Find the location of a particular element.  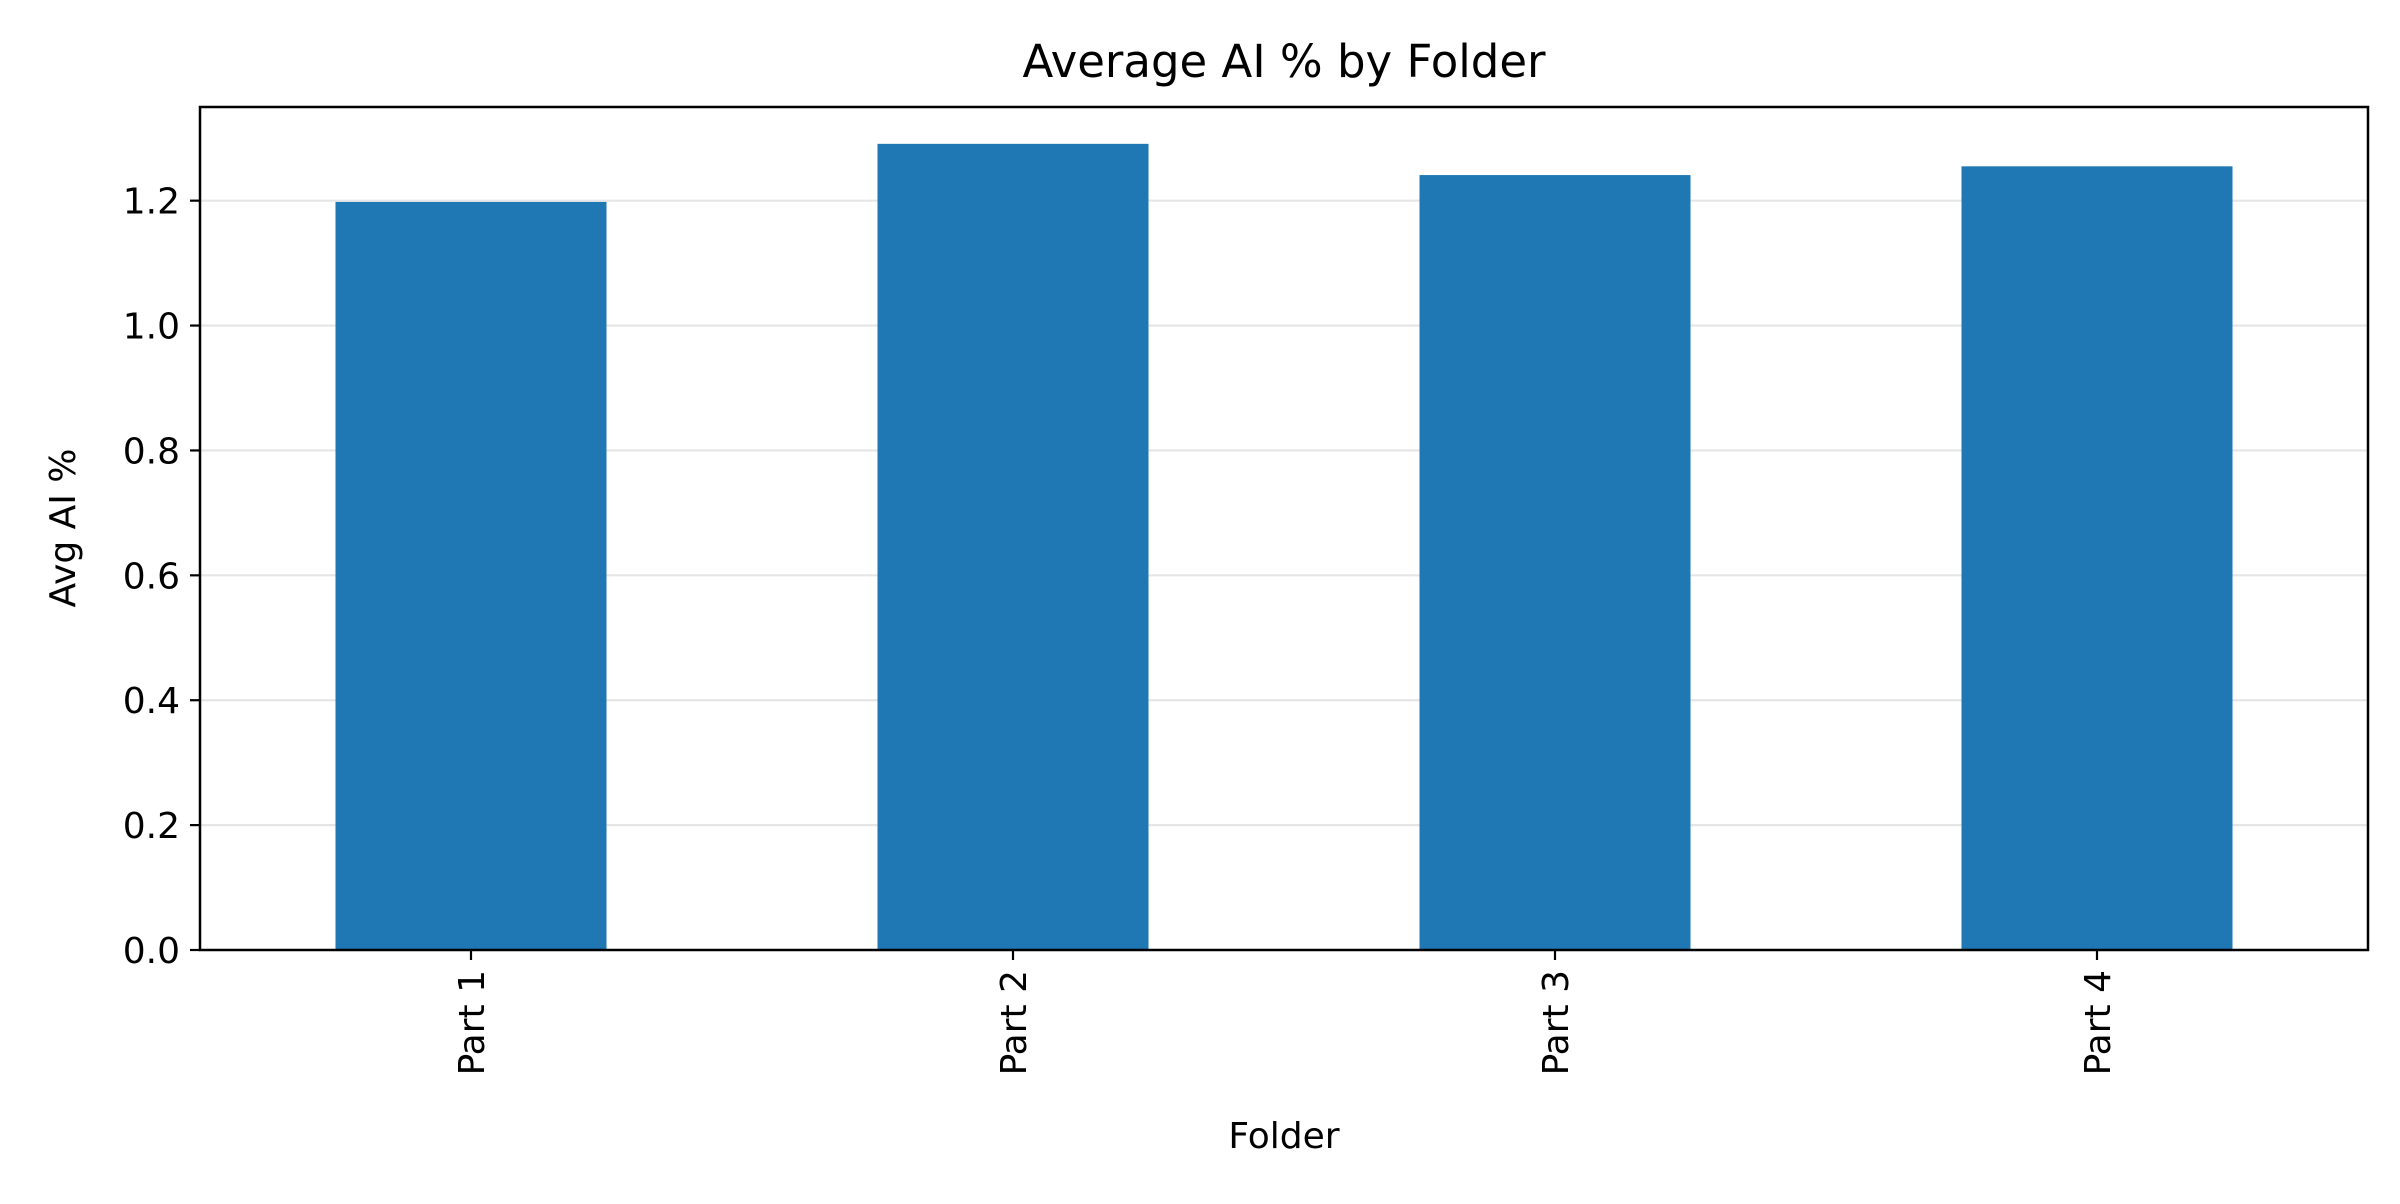

y-tick-label: 1.0 is located at coordinates (151, 327).